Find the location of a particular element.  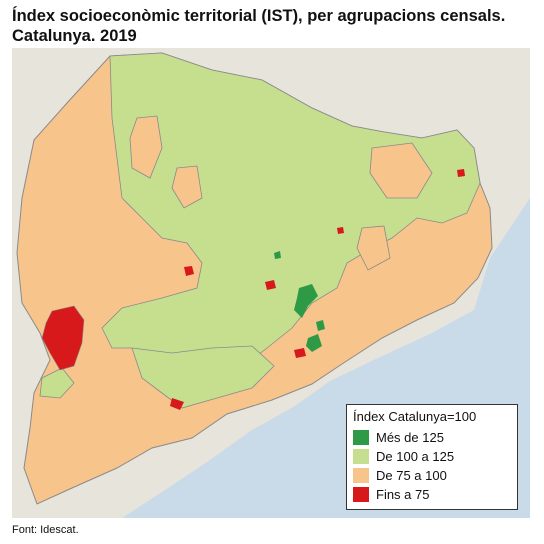

legend-item-over-125: Més de 125 is located at coordinates (432, 437).